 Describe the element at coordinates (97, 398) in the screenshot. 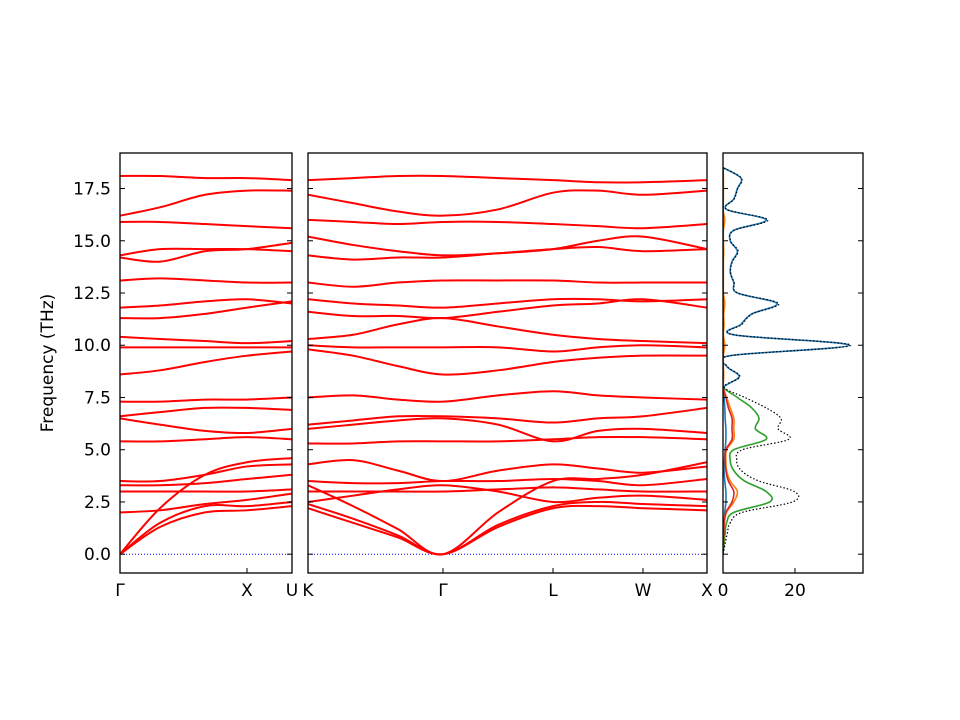

I see `y-tick-label: 7.5` at that location.